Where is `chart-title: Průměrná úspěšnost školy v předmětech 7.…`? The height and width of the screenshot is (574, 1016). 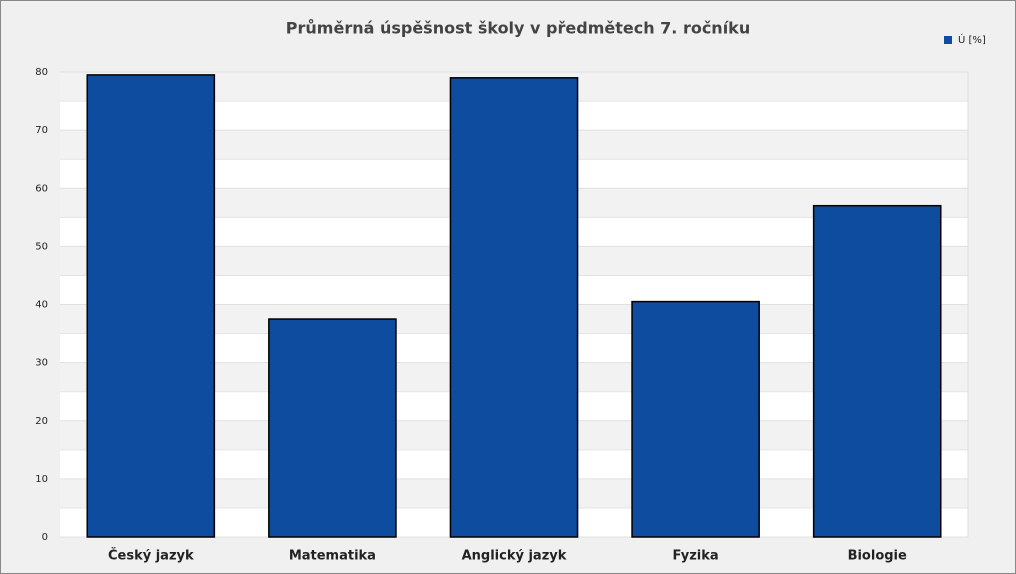 chart-title: Průměrná úspěšnost školy v předmětech 7.… is located at coordinates (518, 28).